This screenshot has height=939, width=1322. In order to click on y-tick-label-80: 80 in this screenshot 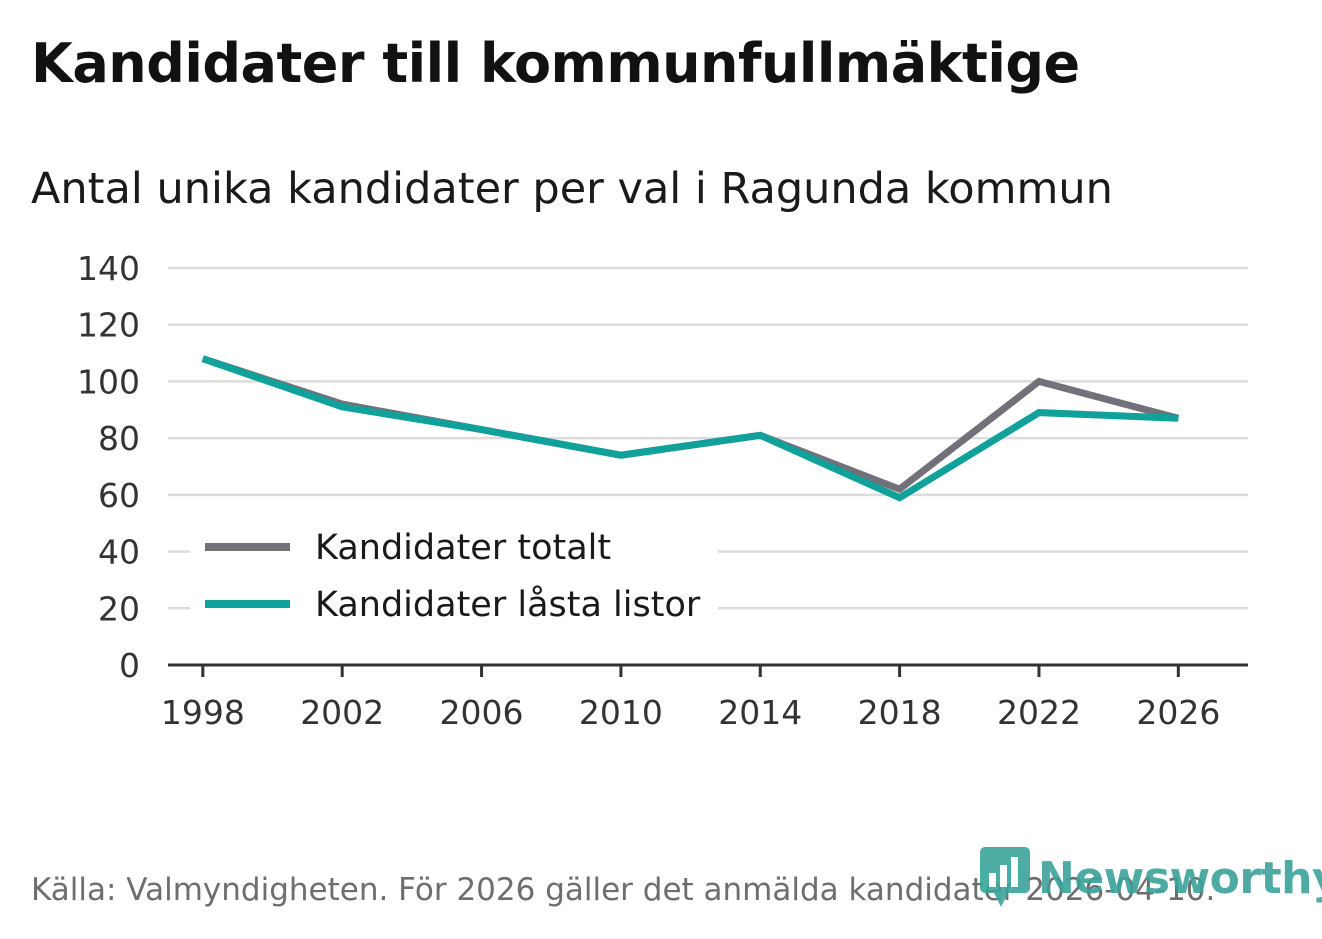, I will do `click(119, 438)`.